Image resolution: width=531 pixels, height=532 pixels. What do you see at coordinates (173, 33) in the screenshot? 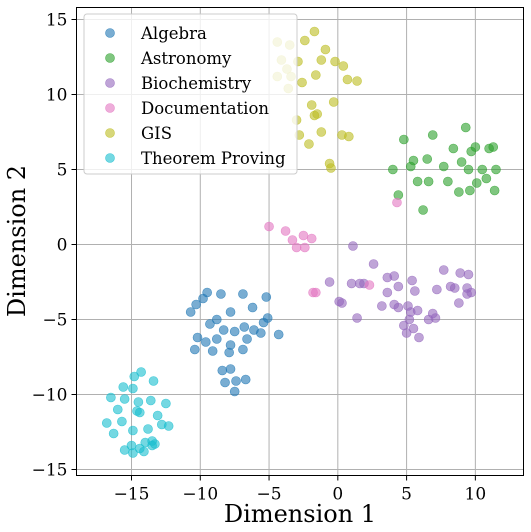
I see `legend-label: Algebra` at bounding box center [173, 33].